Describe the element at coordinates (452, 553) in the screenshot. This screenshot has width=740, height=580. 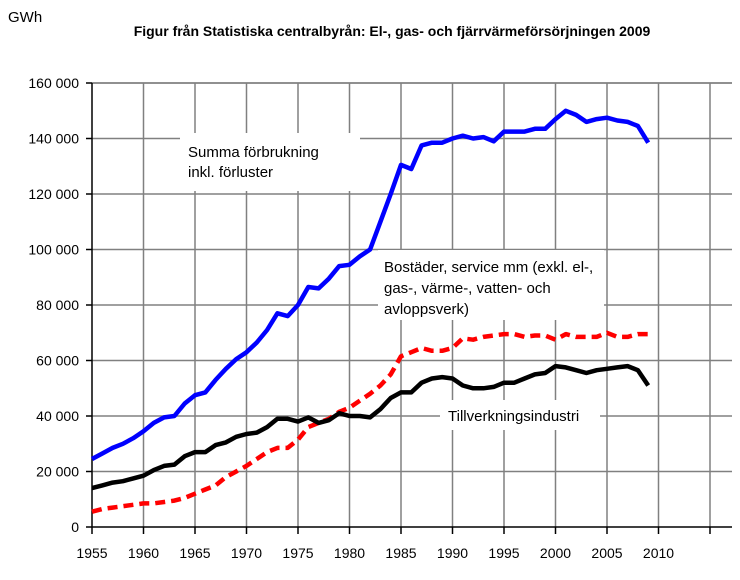
I see `x-tick-label: 1990` at that location.